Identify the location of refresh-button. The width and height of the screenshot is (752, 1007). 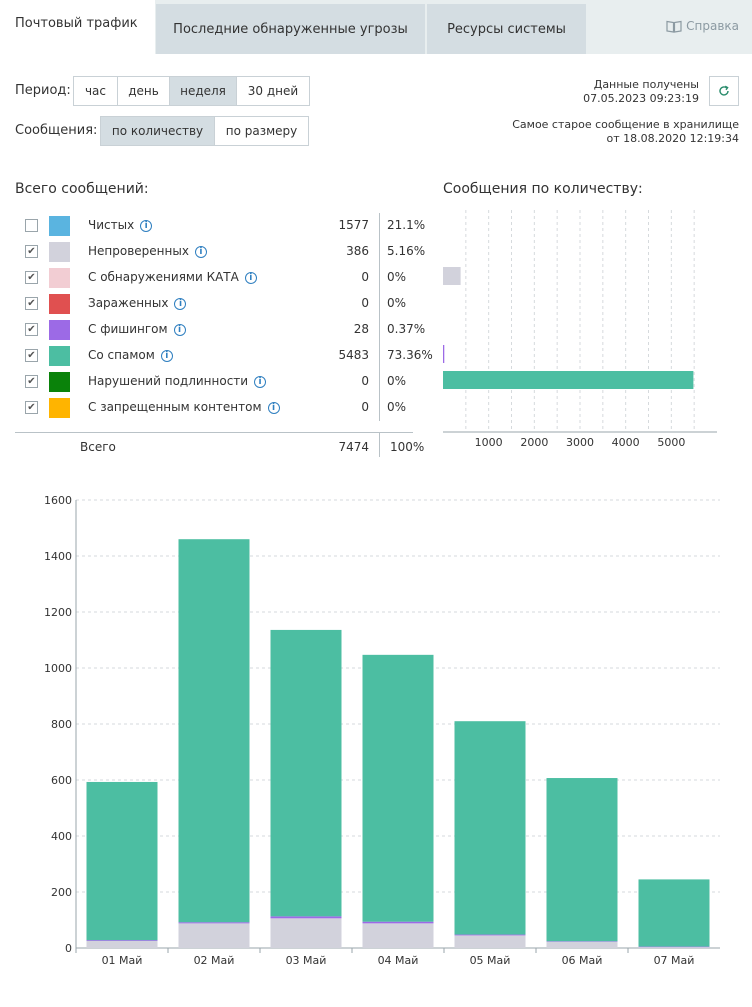
(724, 91).